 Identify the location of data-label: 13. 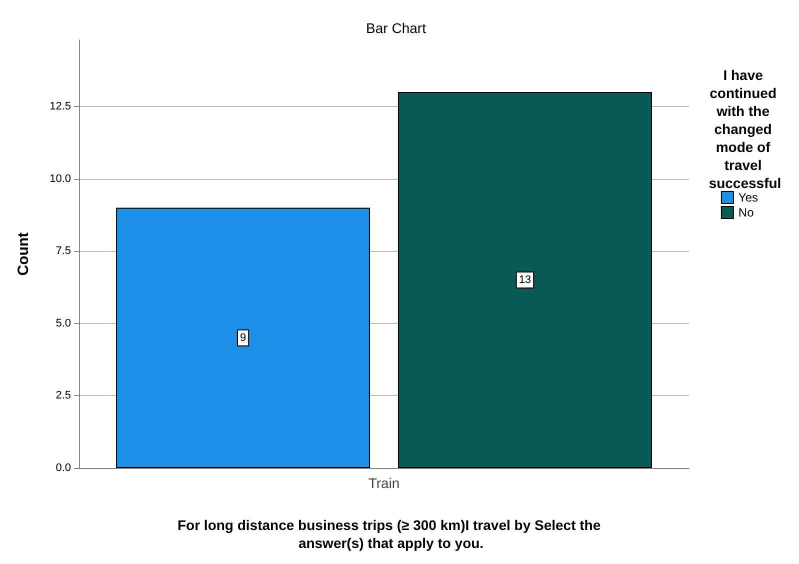
(525, 280).